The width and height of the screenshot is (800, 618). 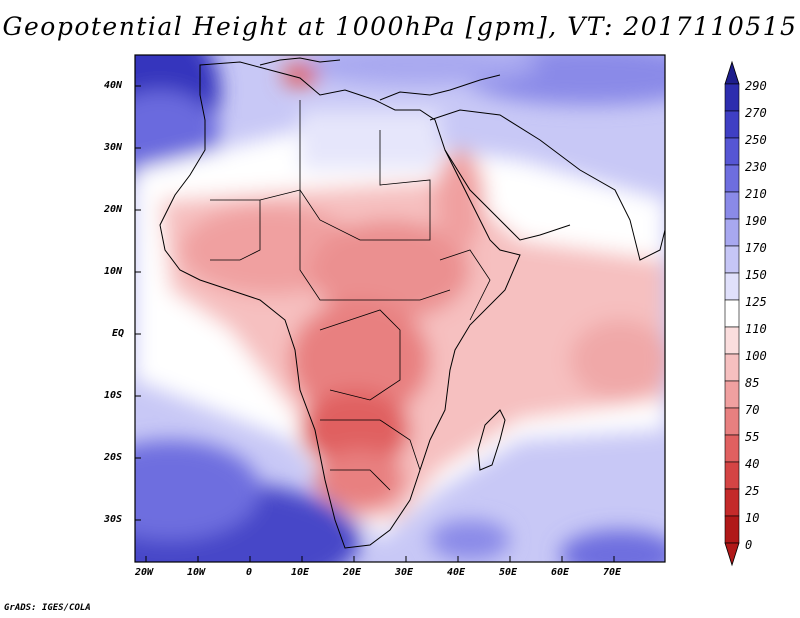 I want to click on lat-ticks, so click(x=138, y=303).